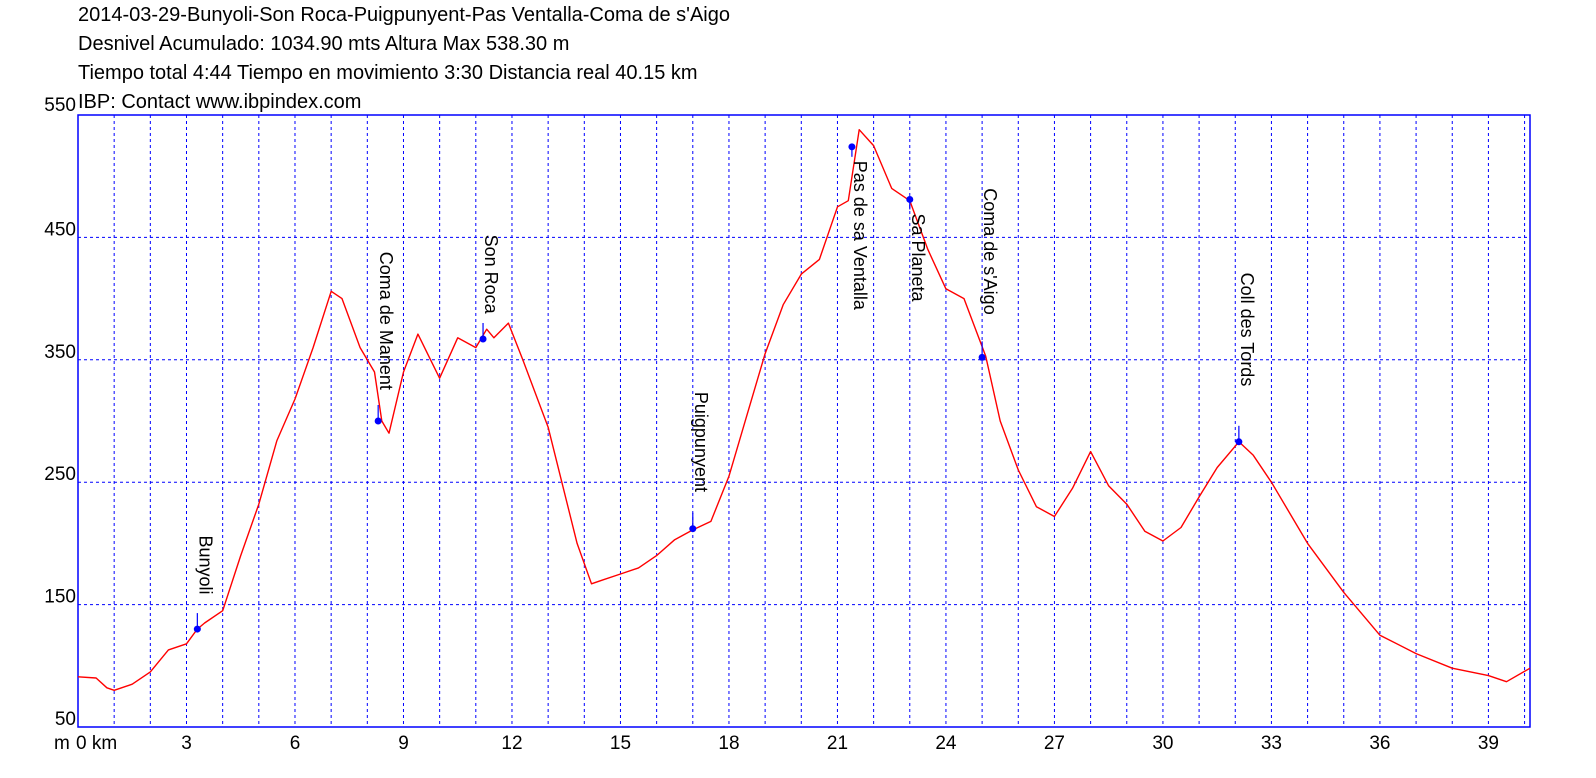 The image size is (1596, 778). Describe the element at coordinates (60, 597) in the screenshot. I see `y-tick-label: 150` at that location.